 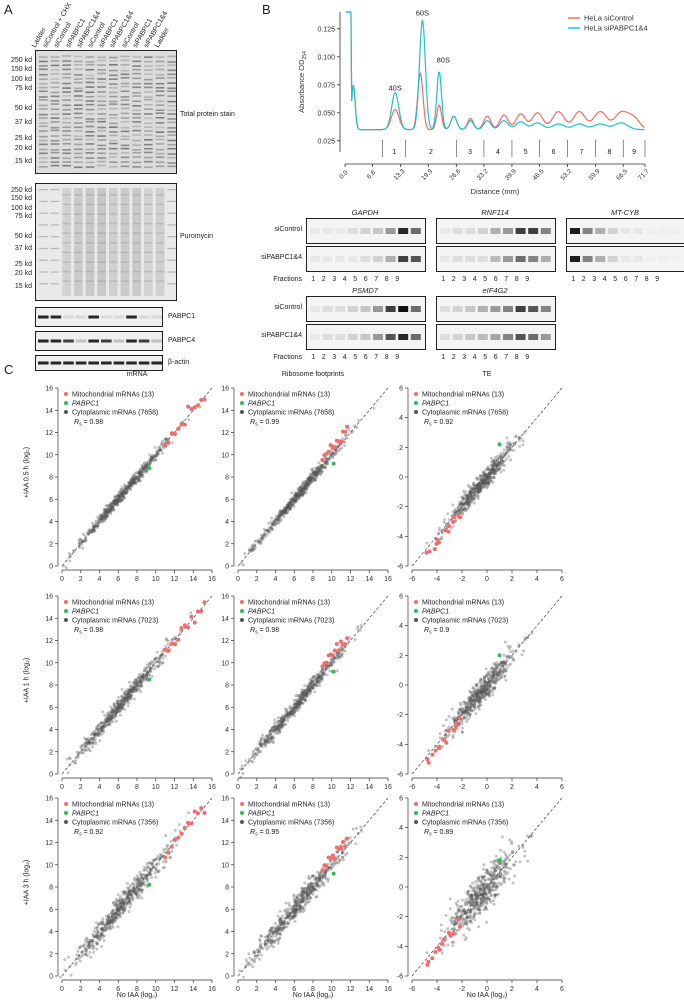 I want to click on column-title: mRNA, so click(x=137, y=374).